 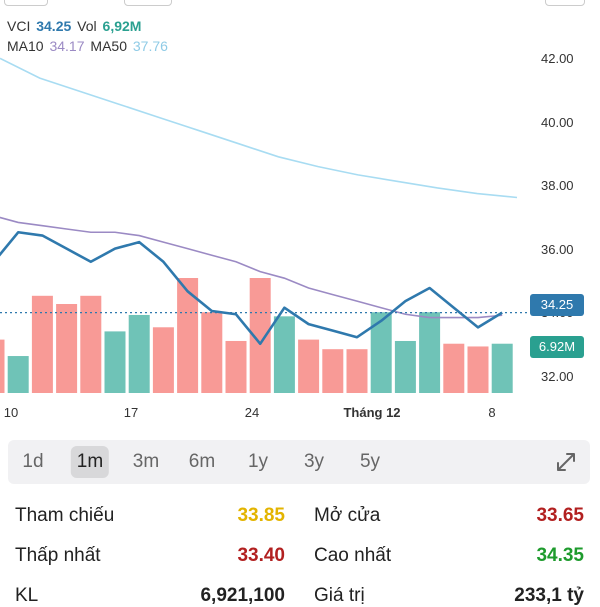 What do you see at coordinates (560, 515) in the screenshot?
I see `open-value: 33.65` at bounding box center [560, 515].